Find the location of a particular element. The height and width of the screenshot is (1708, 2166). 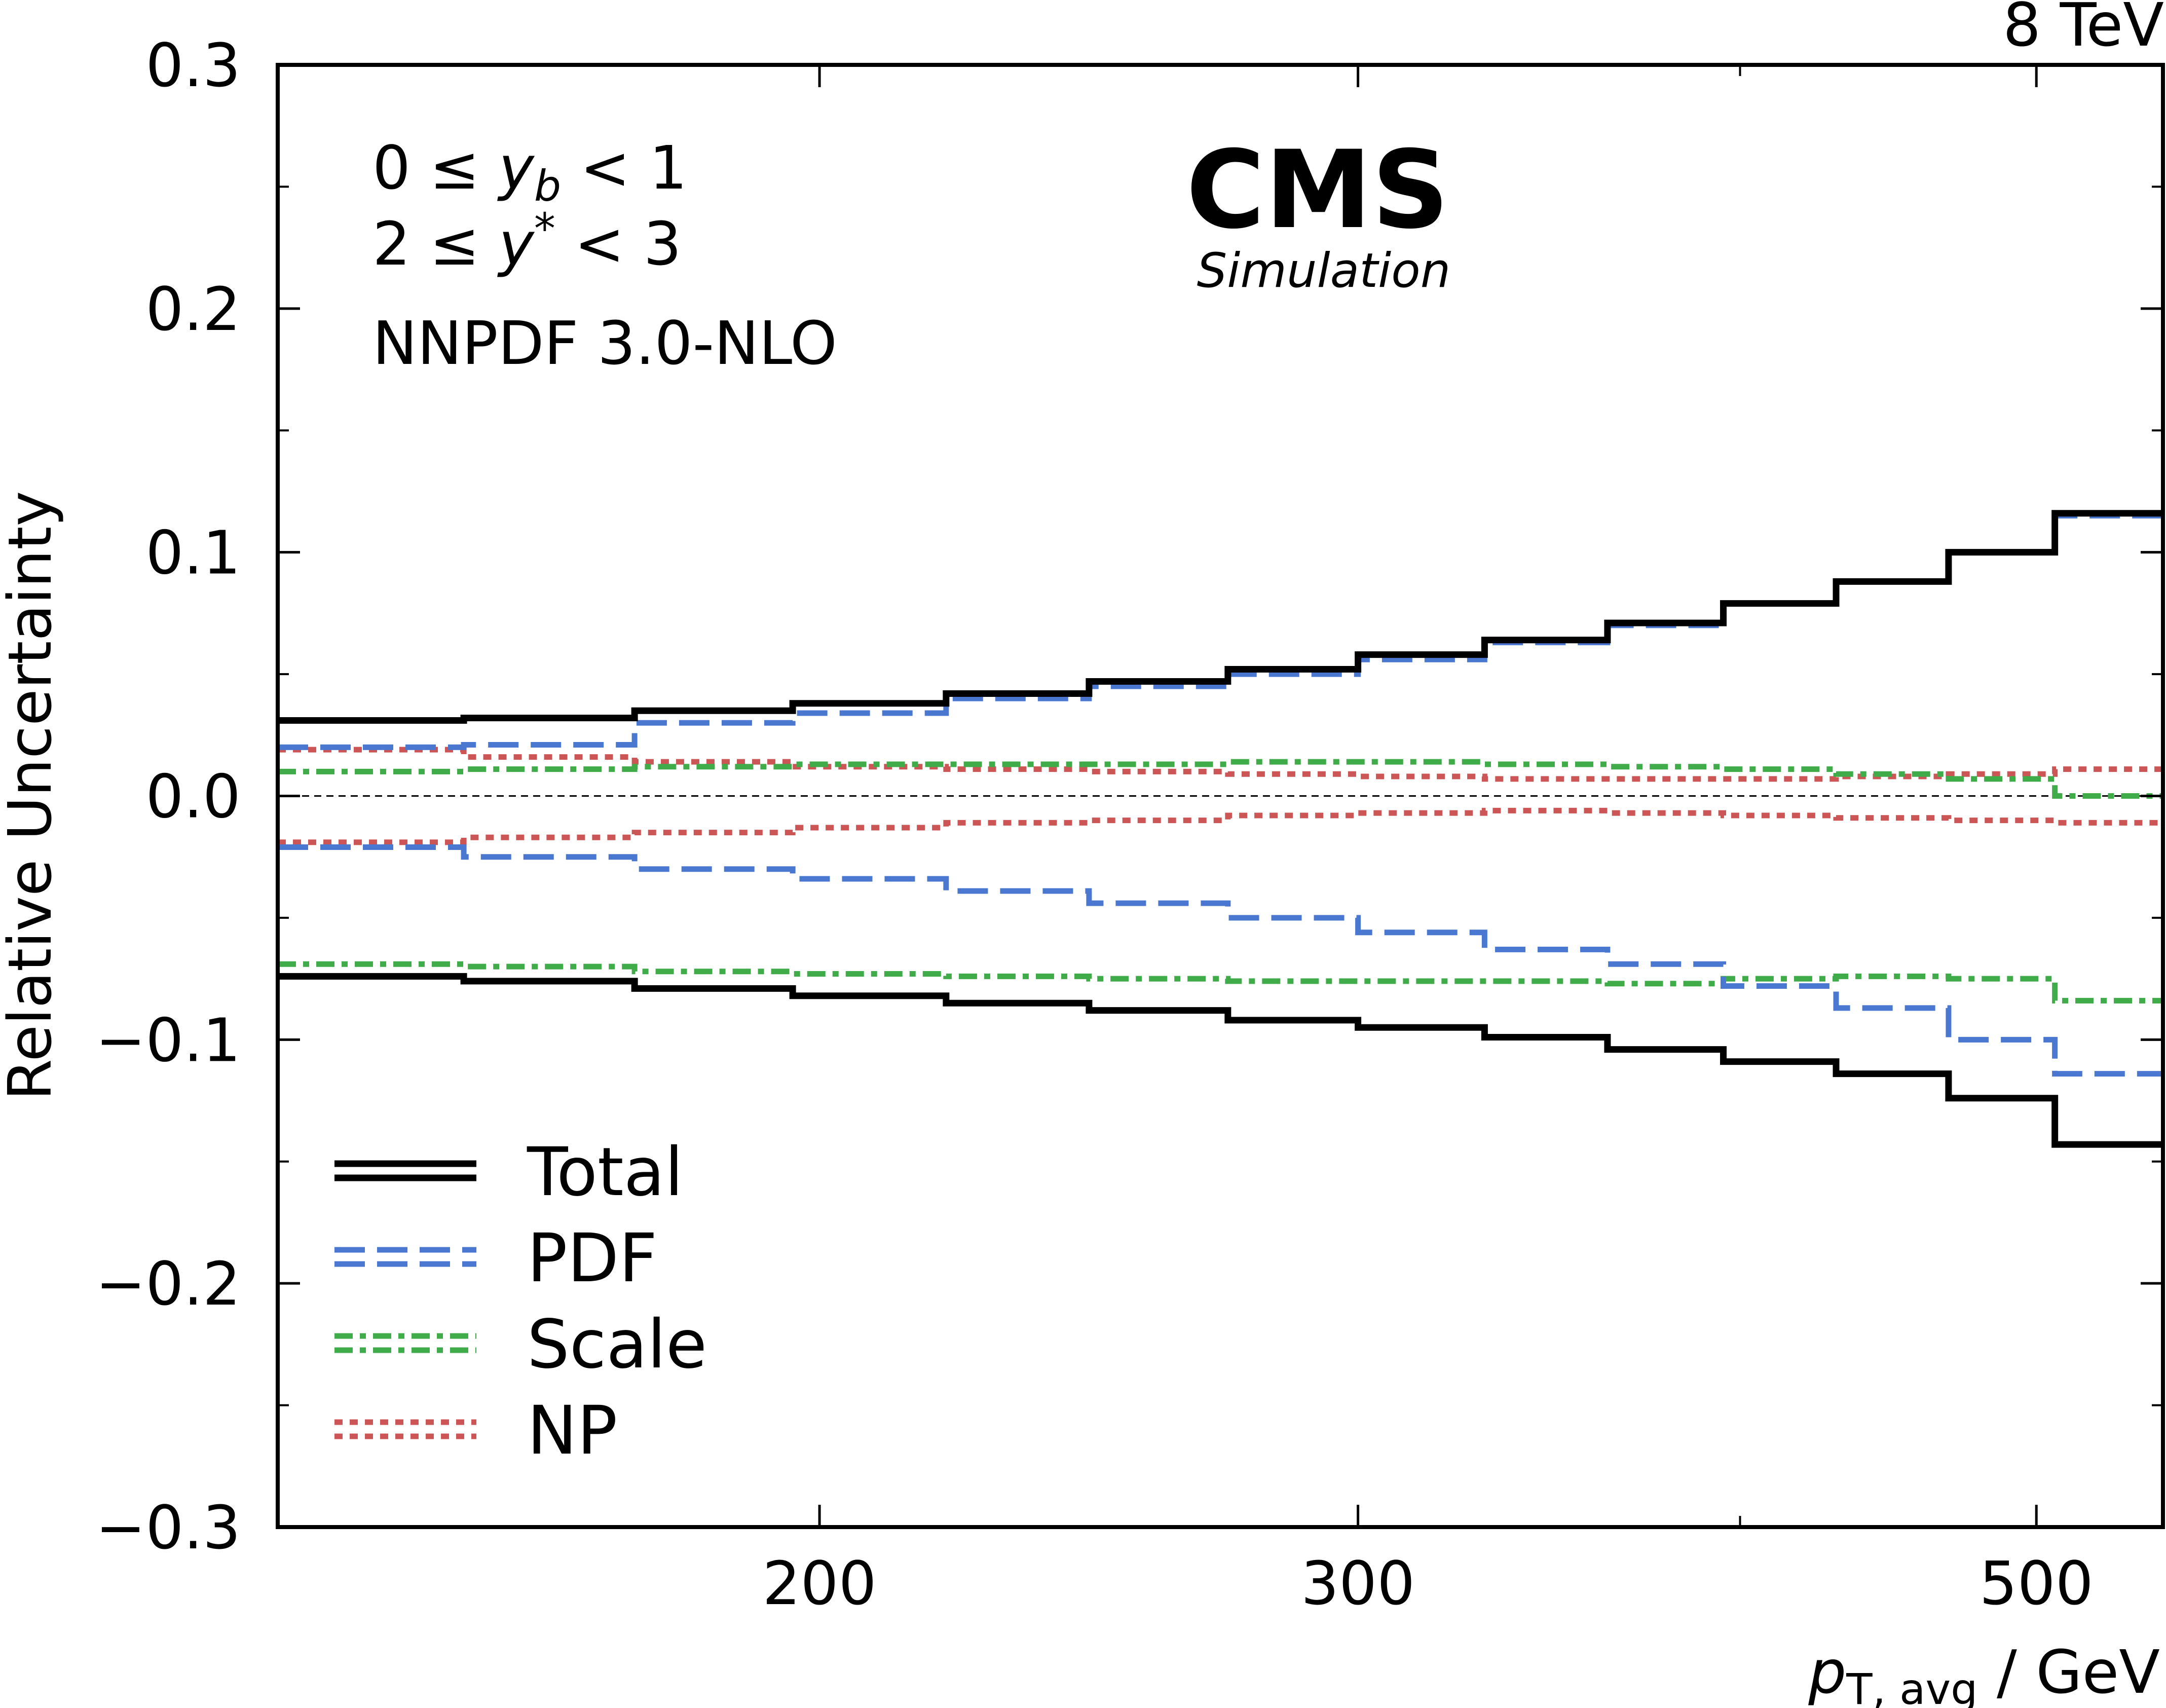

legend-label-pdf: PDF is located at coordinates (592, 1258).